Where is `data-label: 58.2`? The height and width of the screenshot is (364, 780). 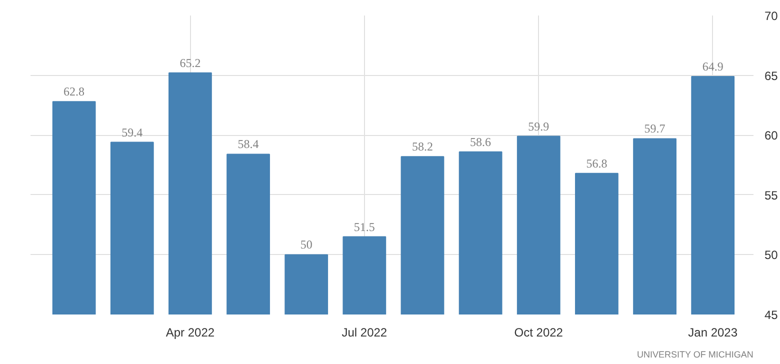
data-label: 58.2 is located at coordinates (422, 147).